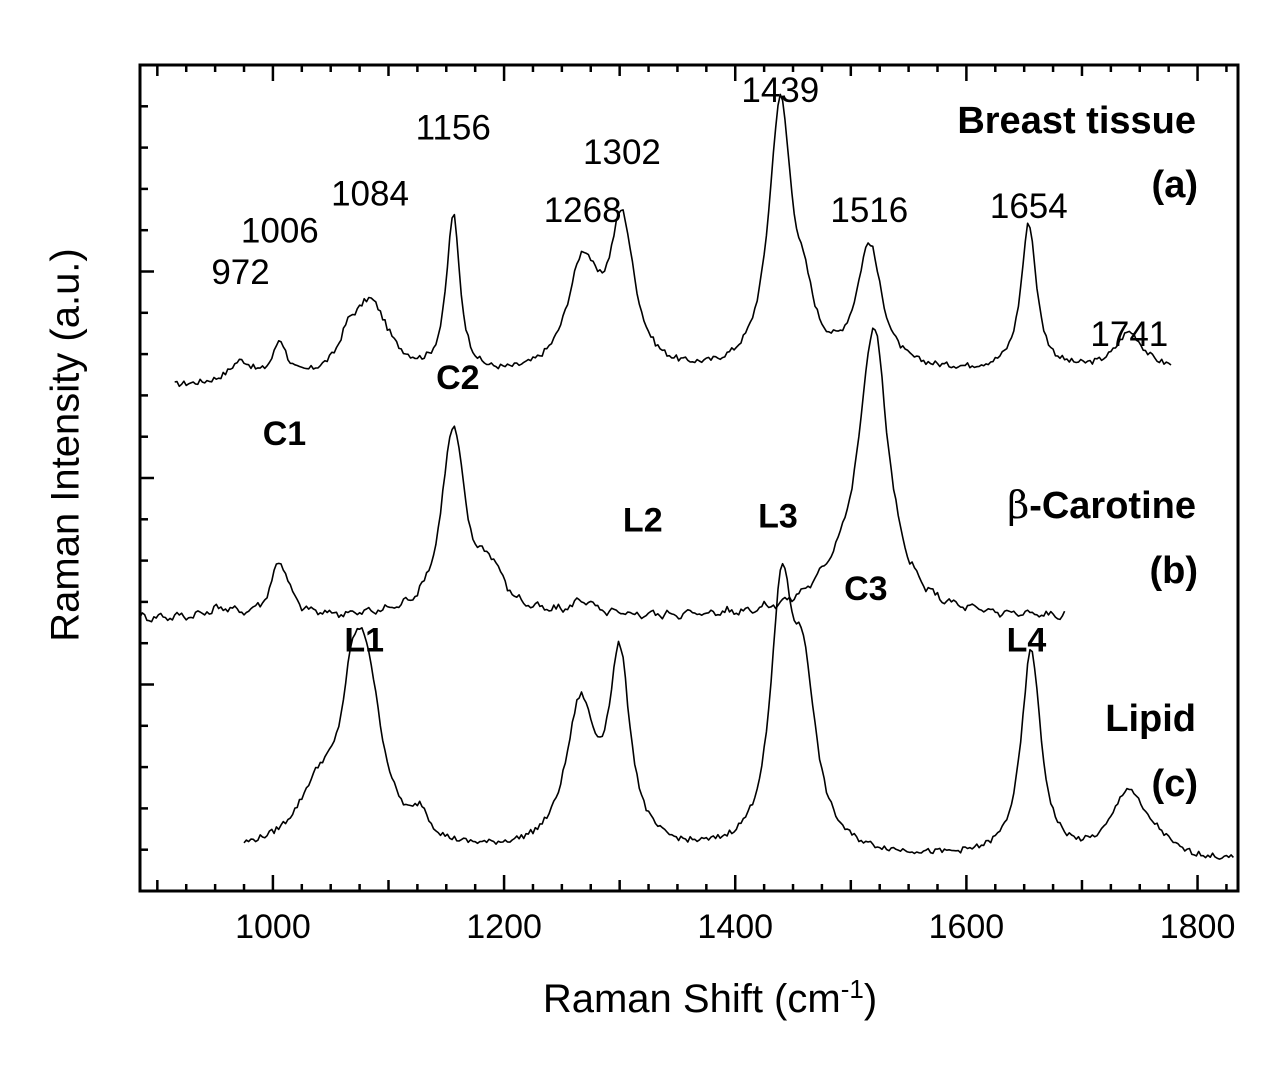 The height and width of the screenshot is (1066, 1286). I want to click on series-name-text: Lipid, so click(1150, 719).